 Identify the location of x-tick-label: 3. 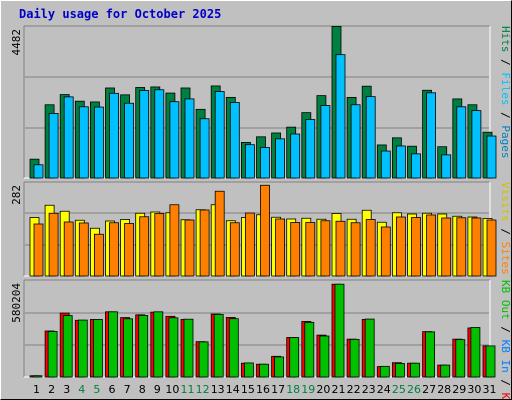
(66, 389).